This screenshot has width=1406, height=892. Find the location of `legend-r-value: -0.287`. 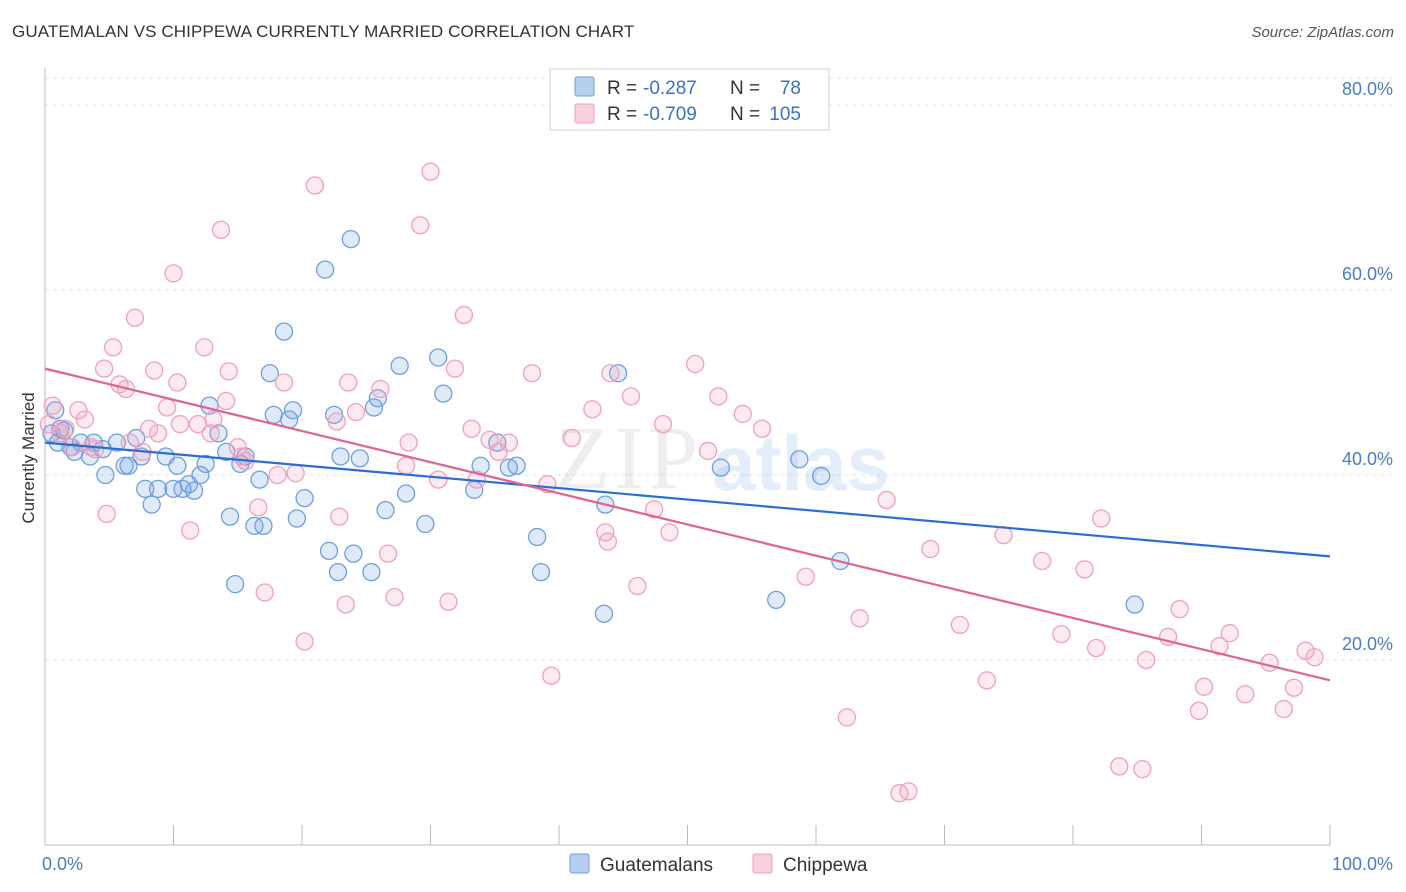

legend-r-value: -0.287 is located at coordinates (670, 88).